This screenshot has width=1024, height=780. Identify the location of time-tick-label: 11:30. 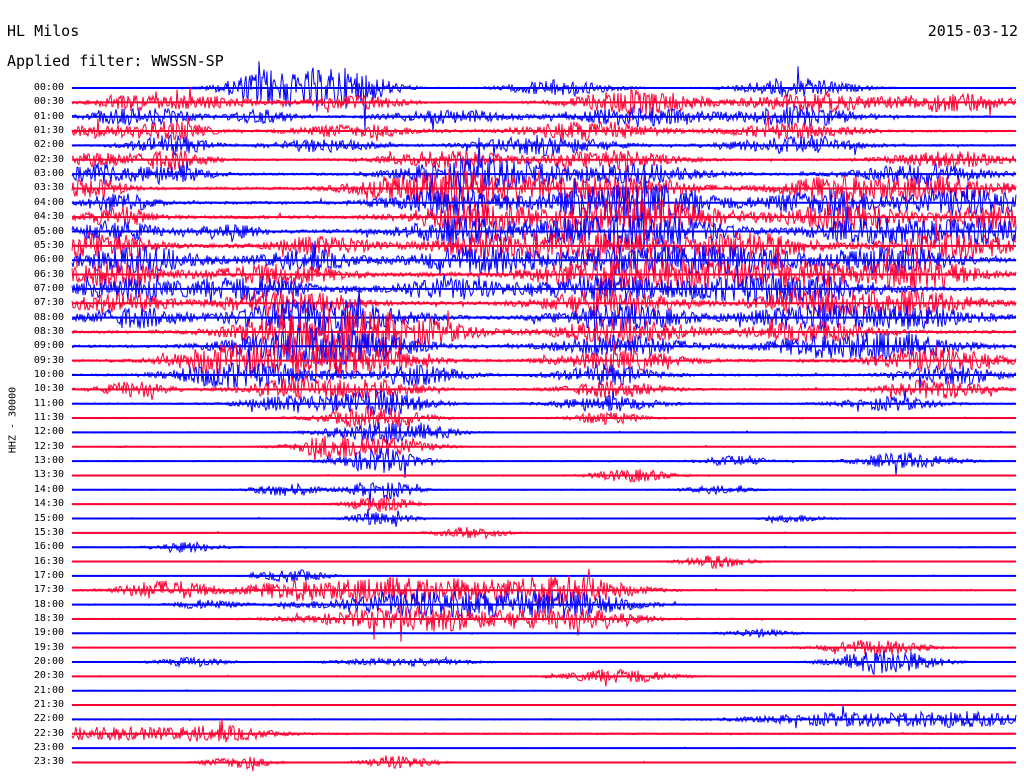
(48, 418).